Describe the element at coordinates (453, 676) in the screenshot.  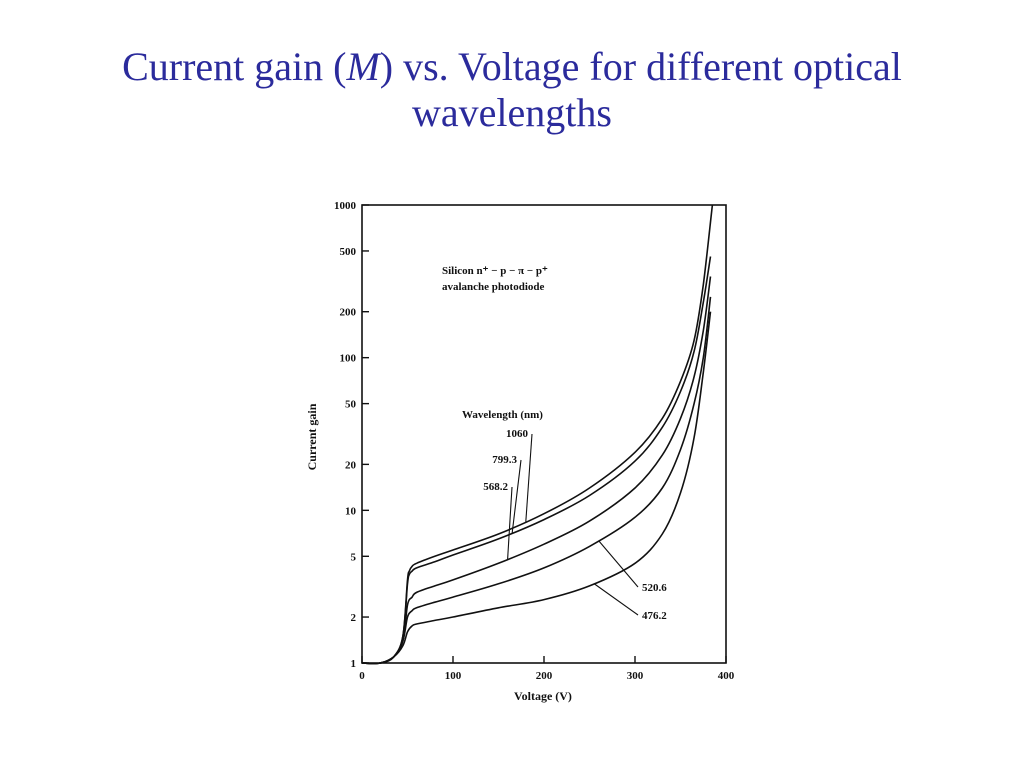
I see `x-tick-label: 100` at that location.